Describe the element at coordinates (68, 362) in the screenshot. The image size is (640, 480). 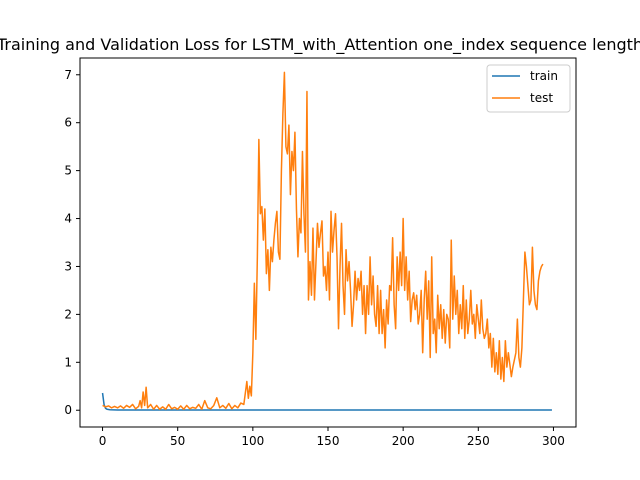
I see `y-tick-label: 1` at that location.